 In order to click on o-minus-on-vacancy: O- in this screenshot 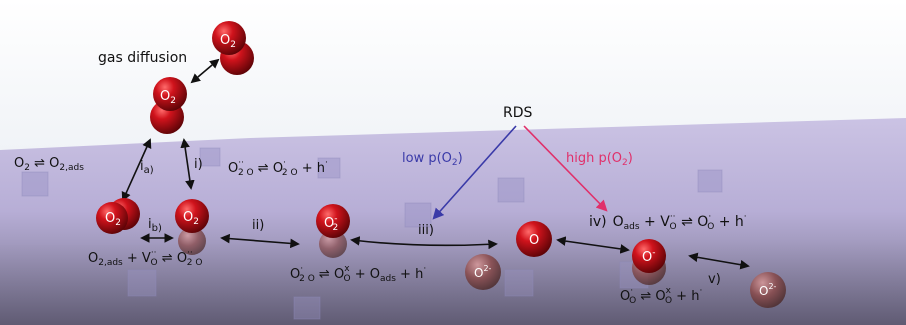, I will do `click(649, 262)`.